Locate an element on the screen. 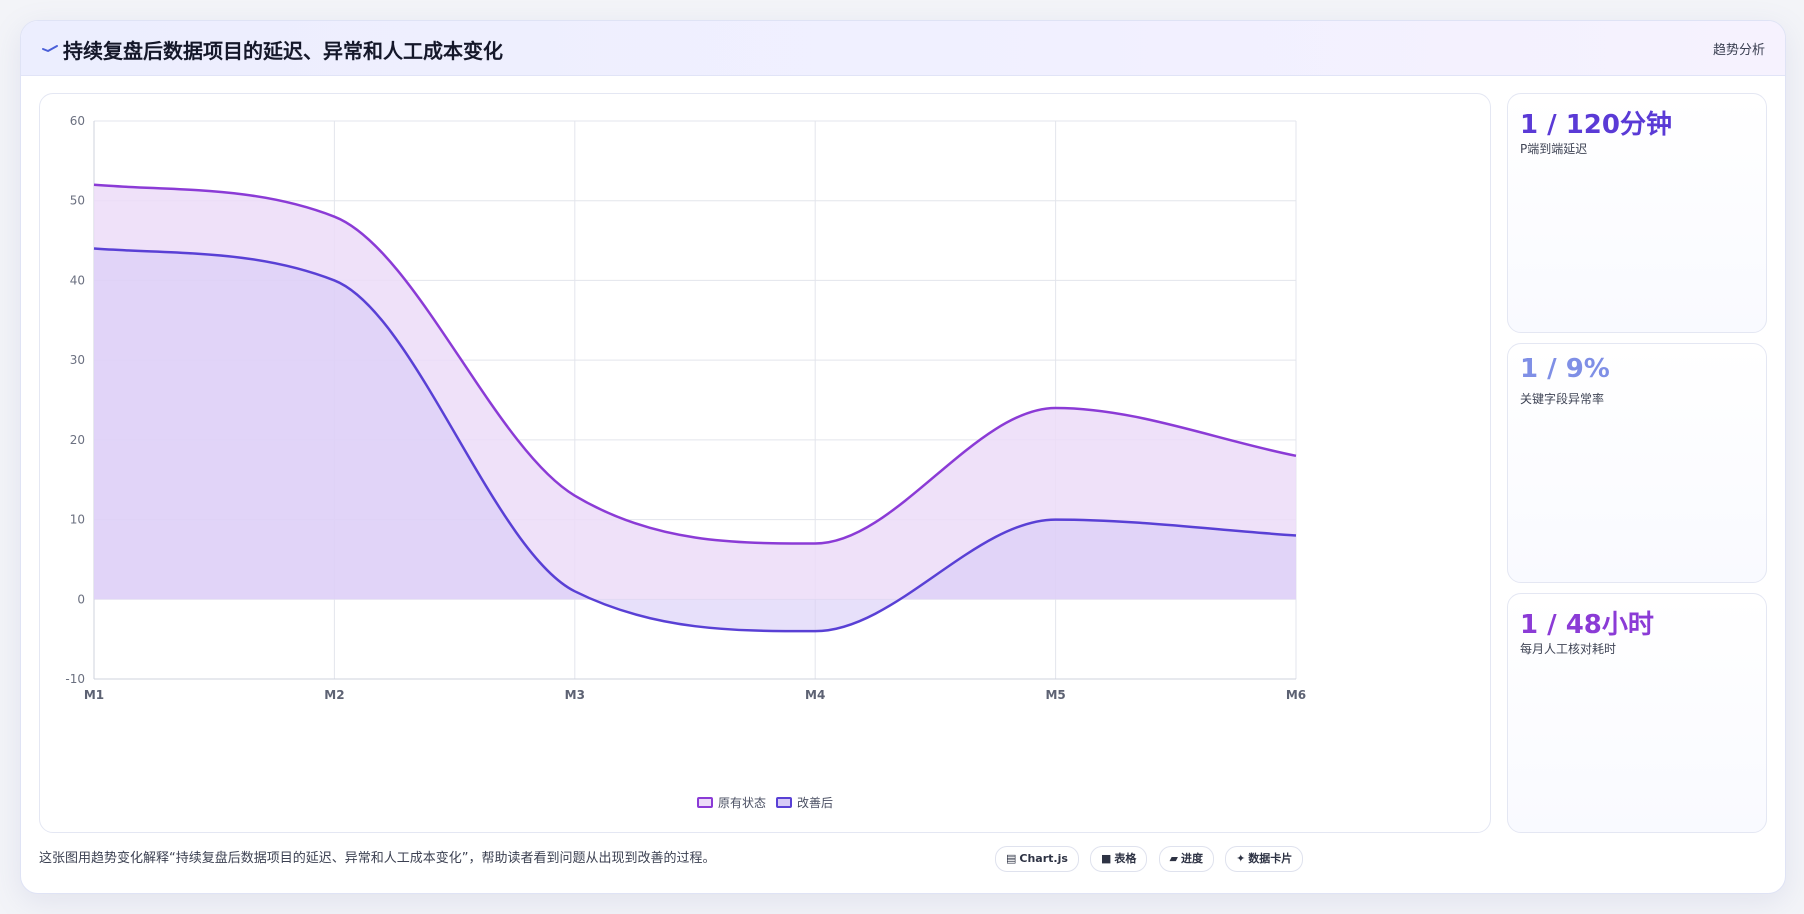 This screenshot has width=1804, height=914. legend-label: 原有状态 is located at coordinates (741, 803).